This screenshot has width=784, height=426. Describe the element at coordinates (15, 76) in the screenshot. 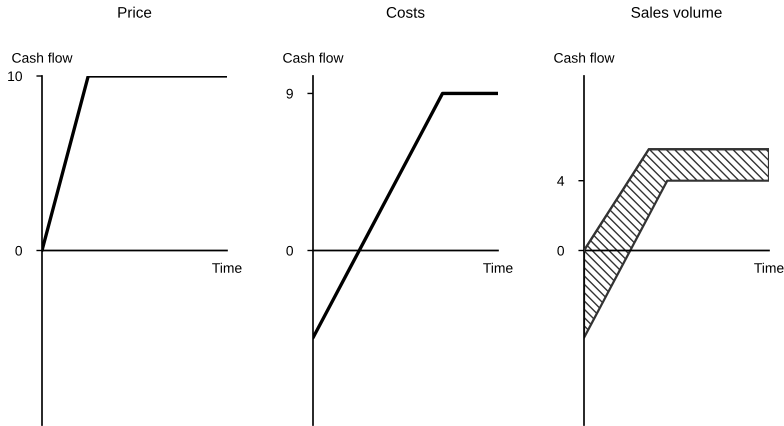

I see `y-tick-label: 10` at that location.